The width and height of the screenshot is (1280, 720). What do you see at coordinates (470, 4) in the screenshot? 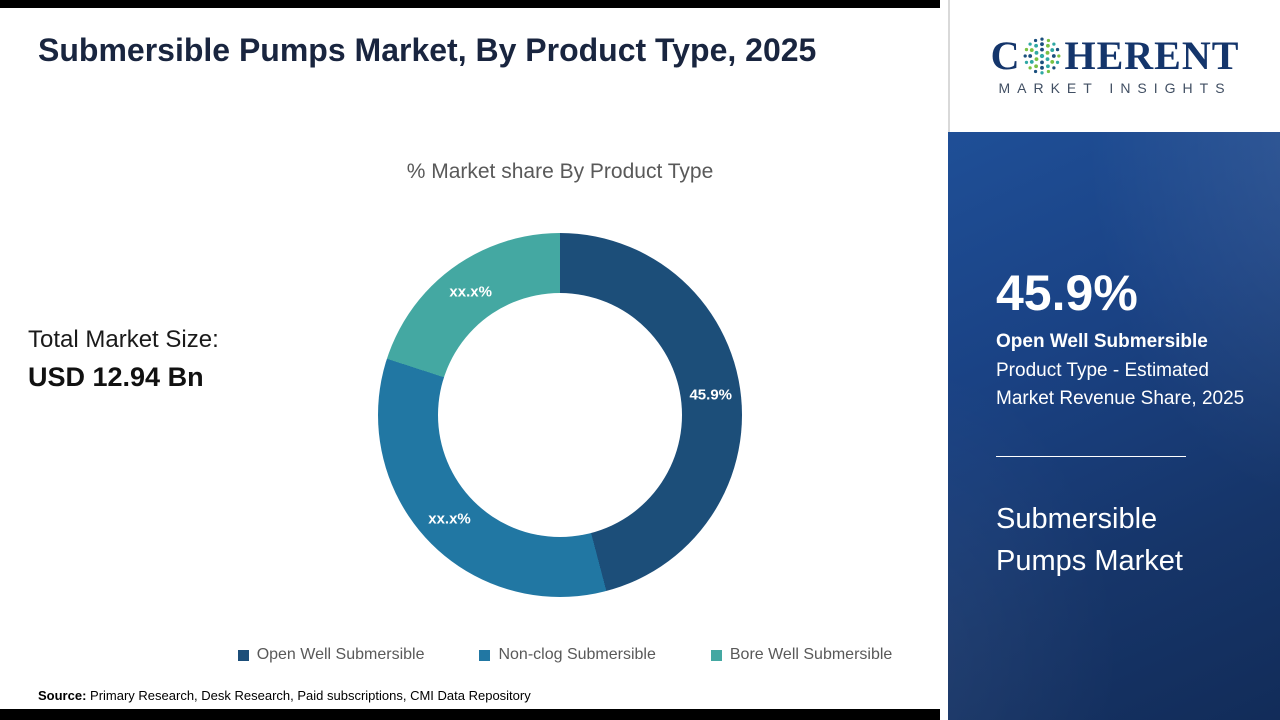
I see `top-divider-bar` at bounding box center [470, 4].